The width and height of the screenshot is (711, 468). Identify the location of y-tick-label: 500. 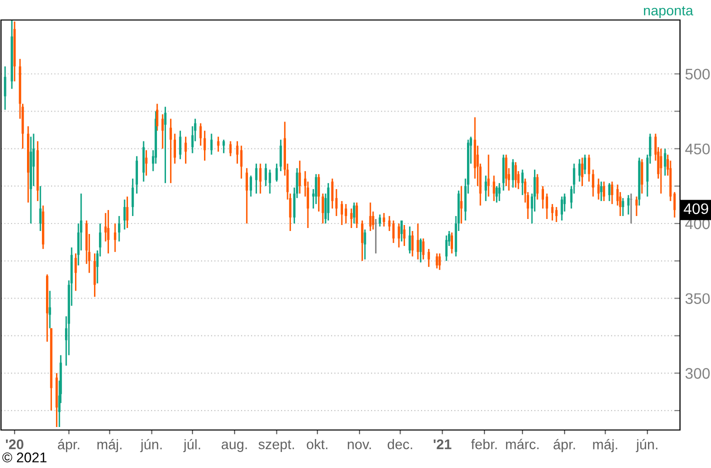
(697, 74).